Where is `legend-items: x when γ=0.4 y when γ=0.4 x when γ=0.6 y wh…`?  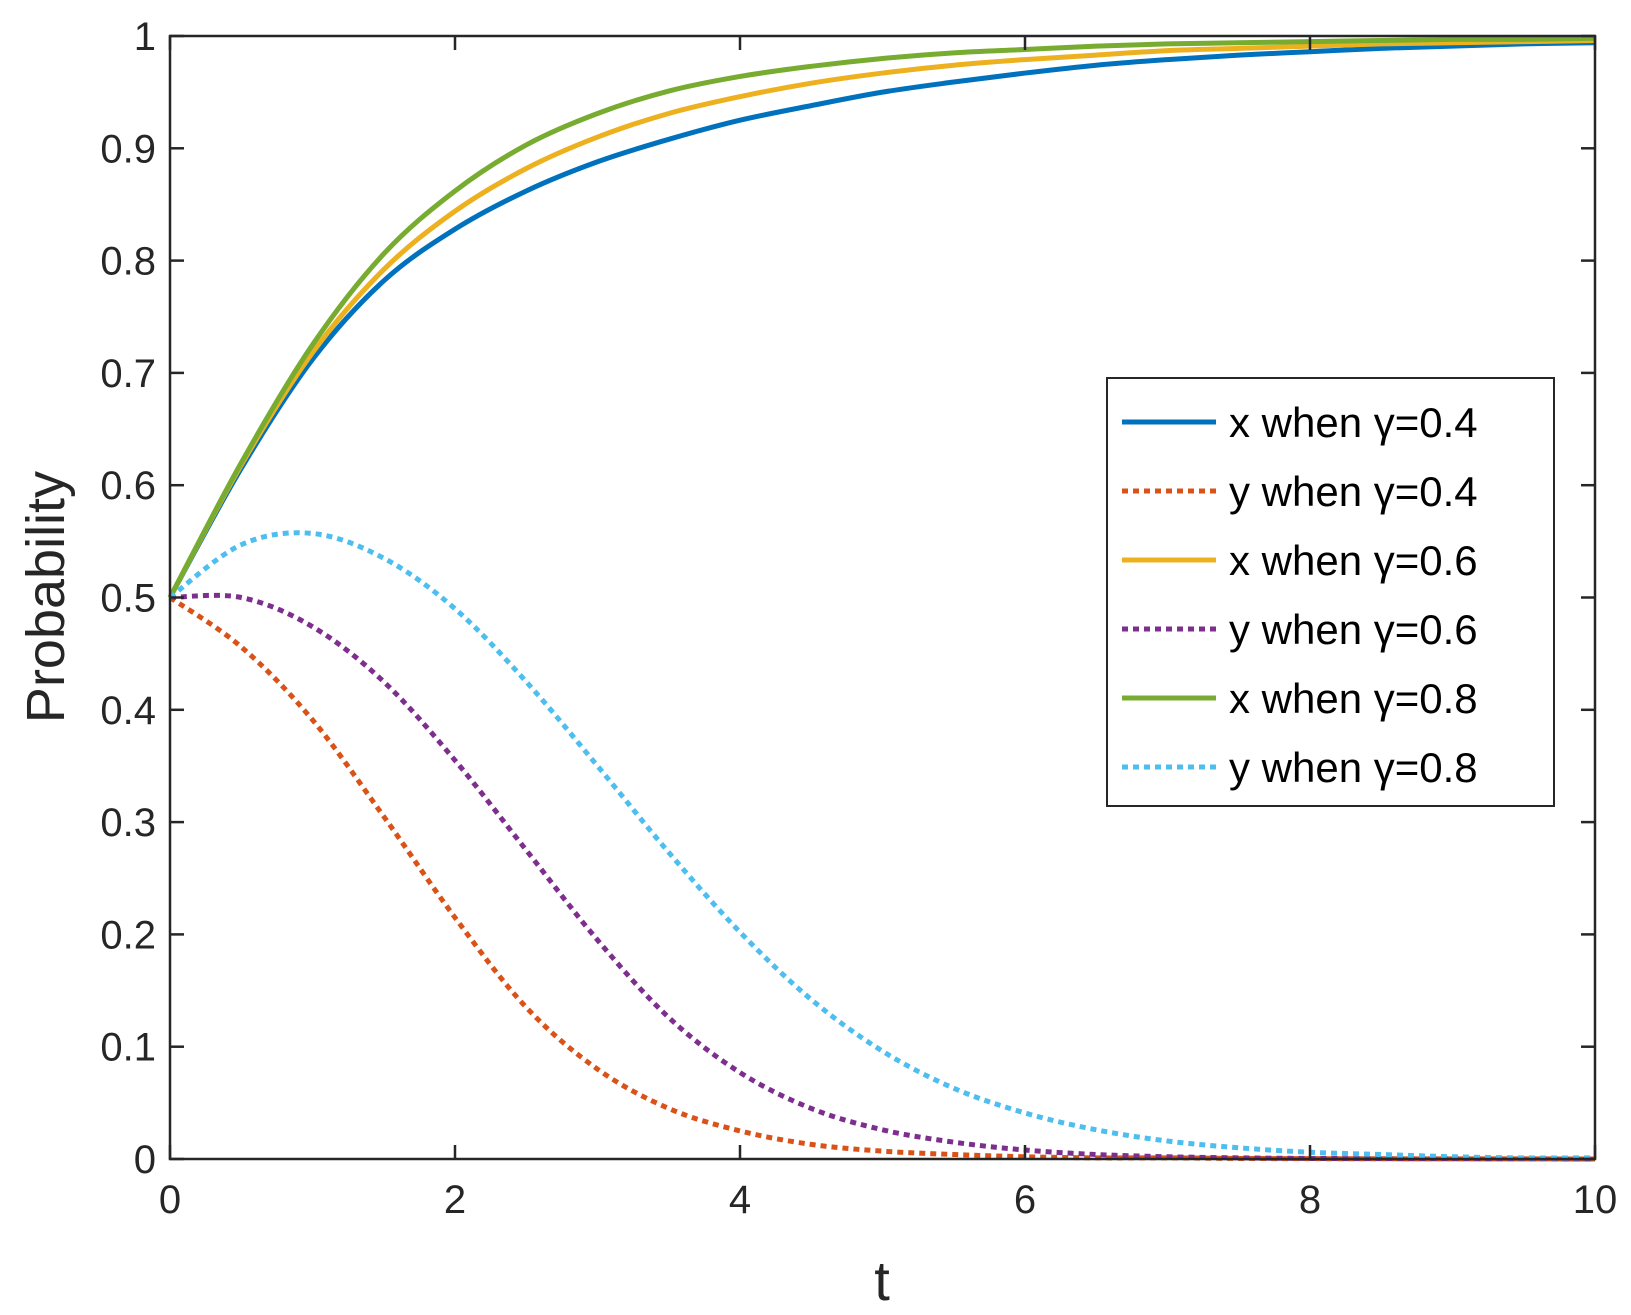
legend-items: x when γ=0.4 y when γ=0.4 x when γ=0.6 y wh… is located at coordinates (1300, 595).